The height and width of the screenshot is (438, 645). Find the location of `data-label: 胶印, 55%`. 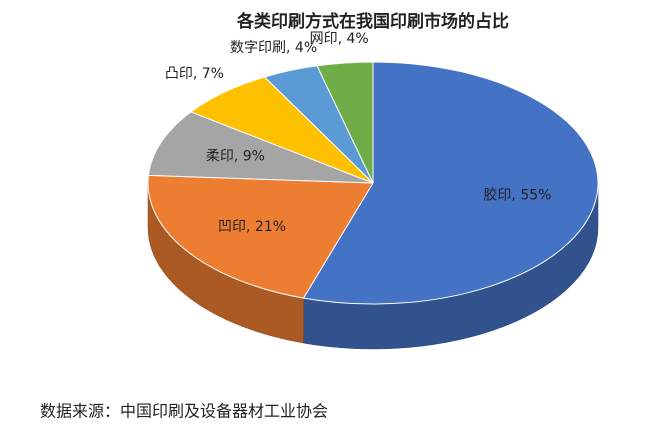

data-label: 胶印, 55% is located at coordinates (517, 194).